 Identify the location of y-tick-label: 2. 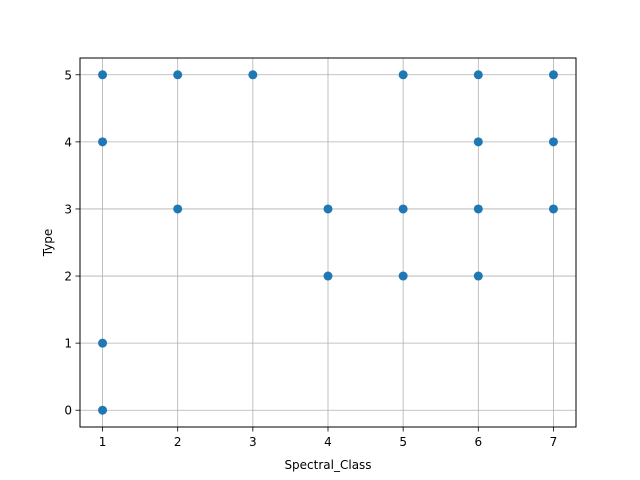
(68, 277).